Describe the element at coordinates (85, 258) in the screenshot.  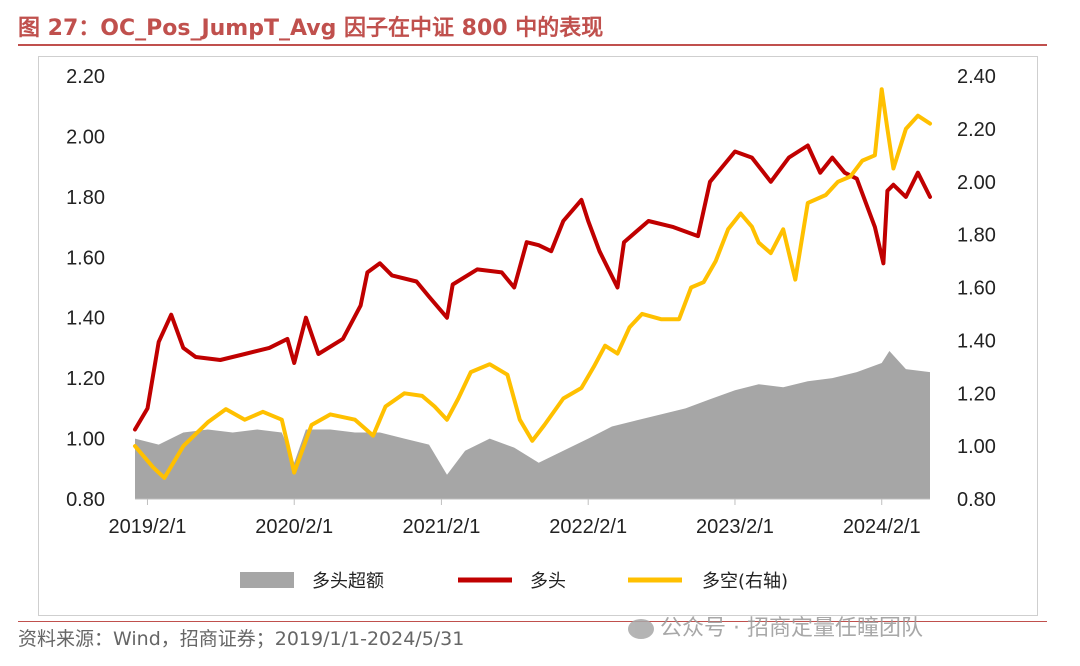
I see `left-axis-tick-label: 1.60` at that location.